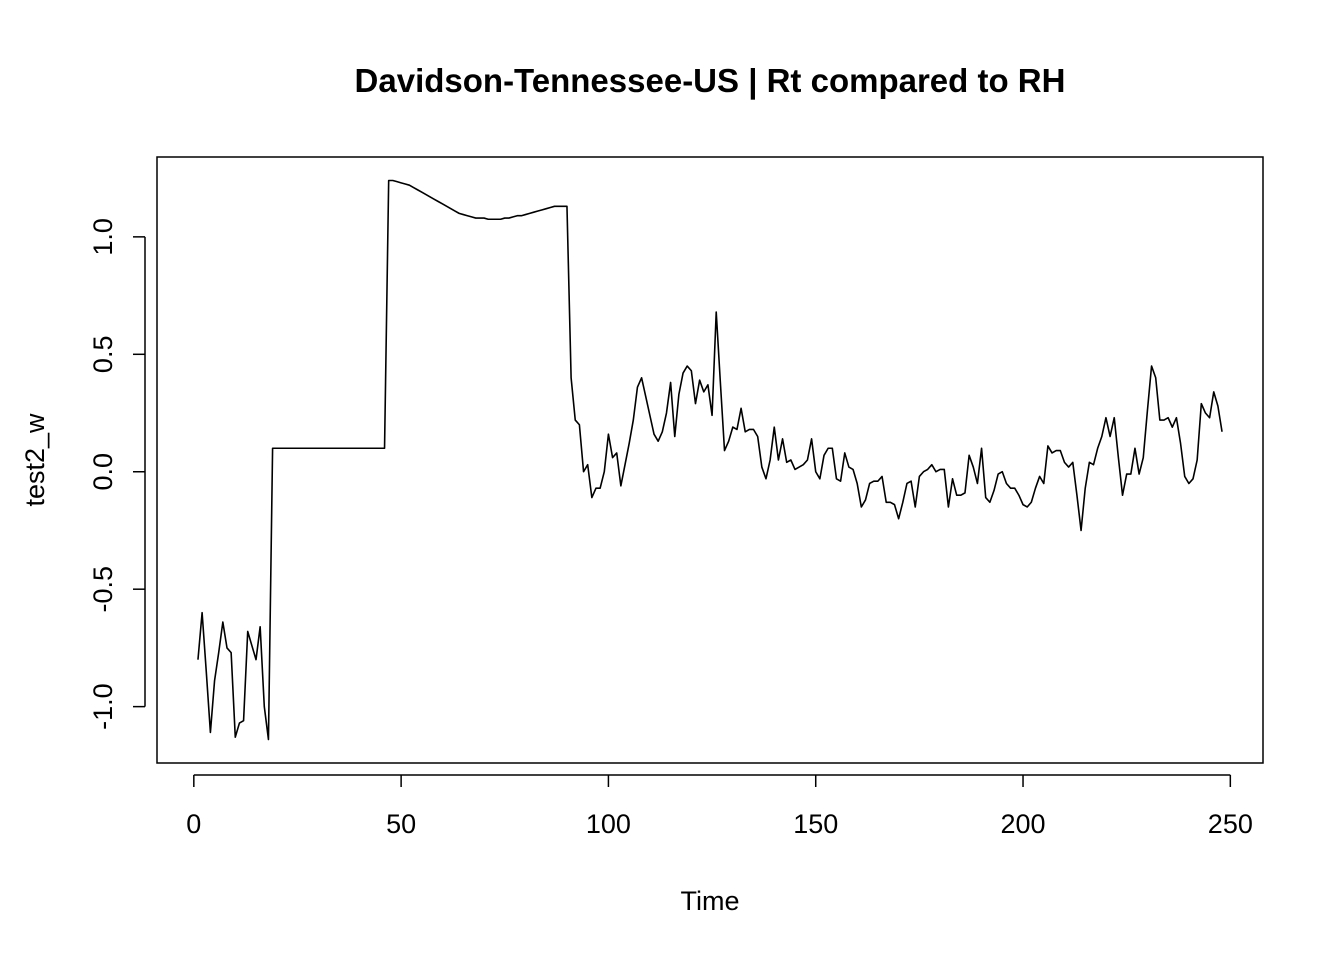 The width and height of the screenshot is (1344, 960). I want to click on x-tick-label: 0, so click(193, 824).